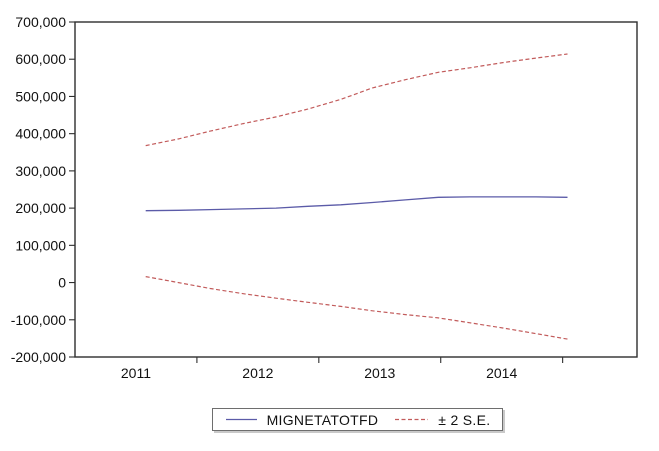 Image resolution: width=659 pixels, height=451 pixels. What do you see at coordinates (241, 419) in the screenshot?
I see `solid-line-sample-icon` at bounding box center [241, 419].